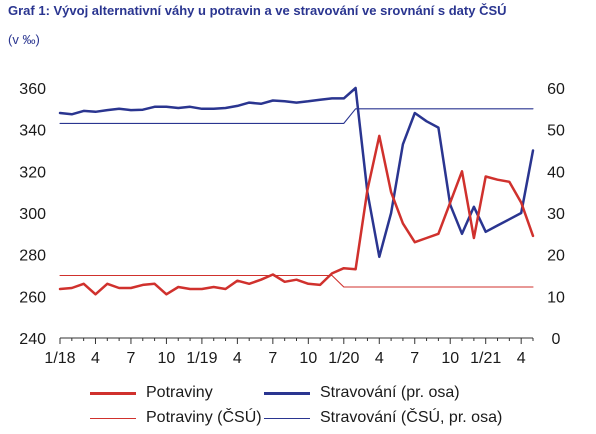 This screenshot has height=434, width=596. What do you see at coordinates (32, 339) in the screenshot?
I see `y-left-tick-label: 240` at bounding box center [32, 339].